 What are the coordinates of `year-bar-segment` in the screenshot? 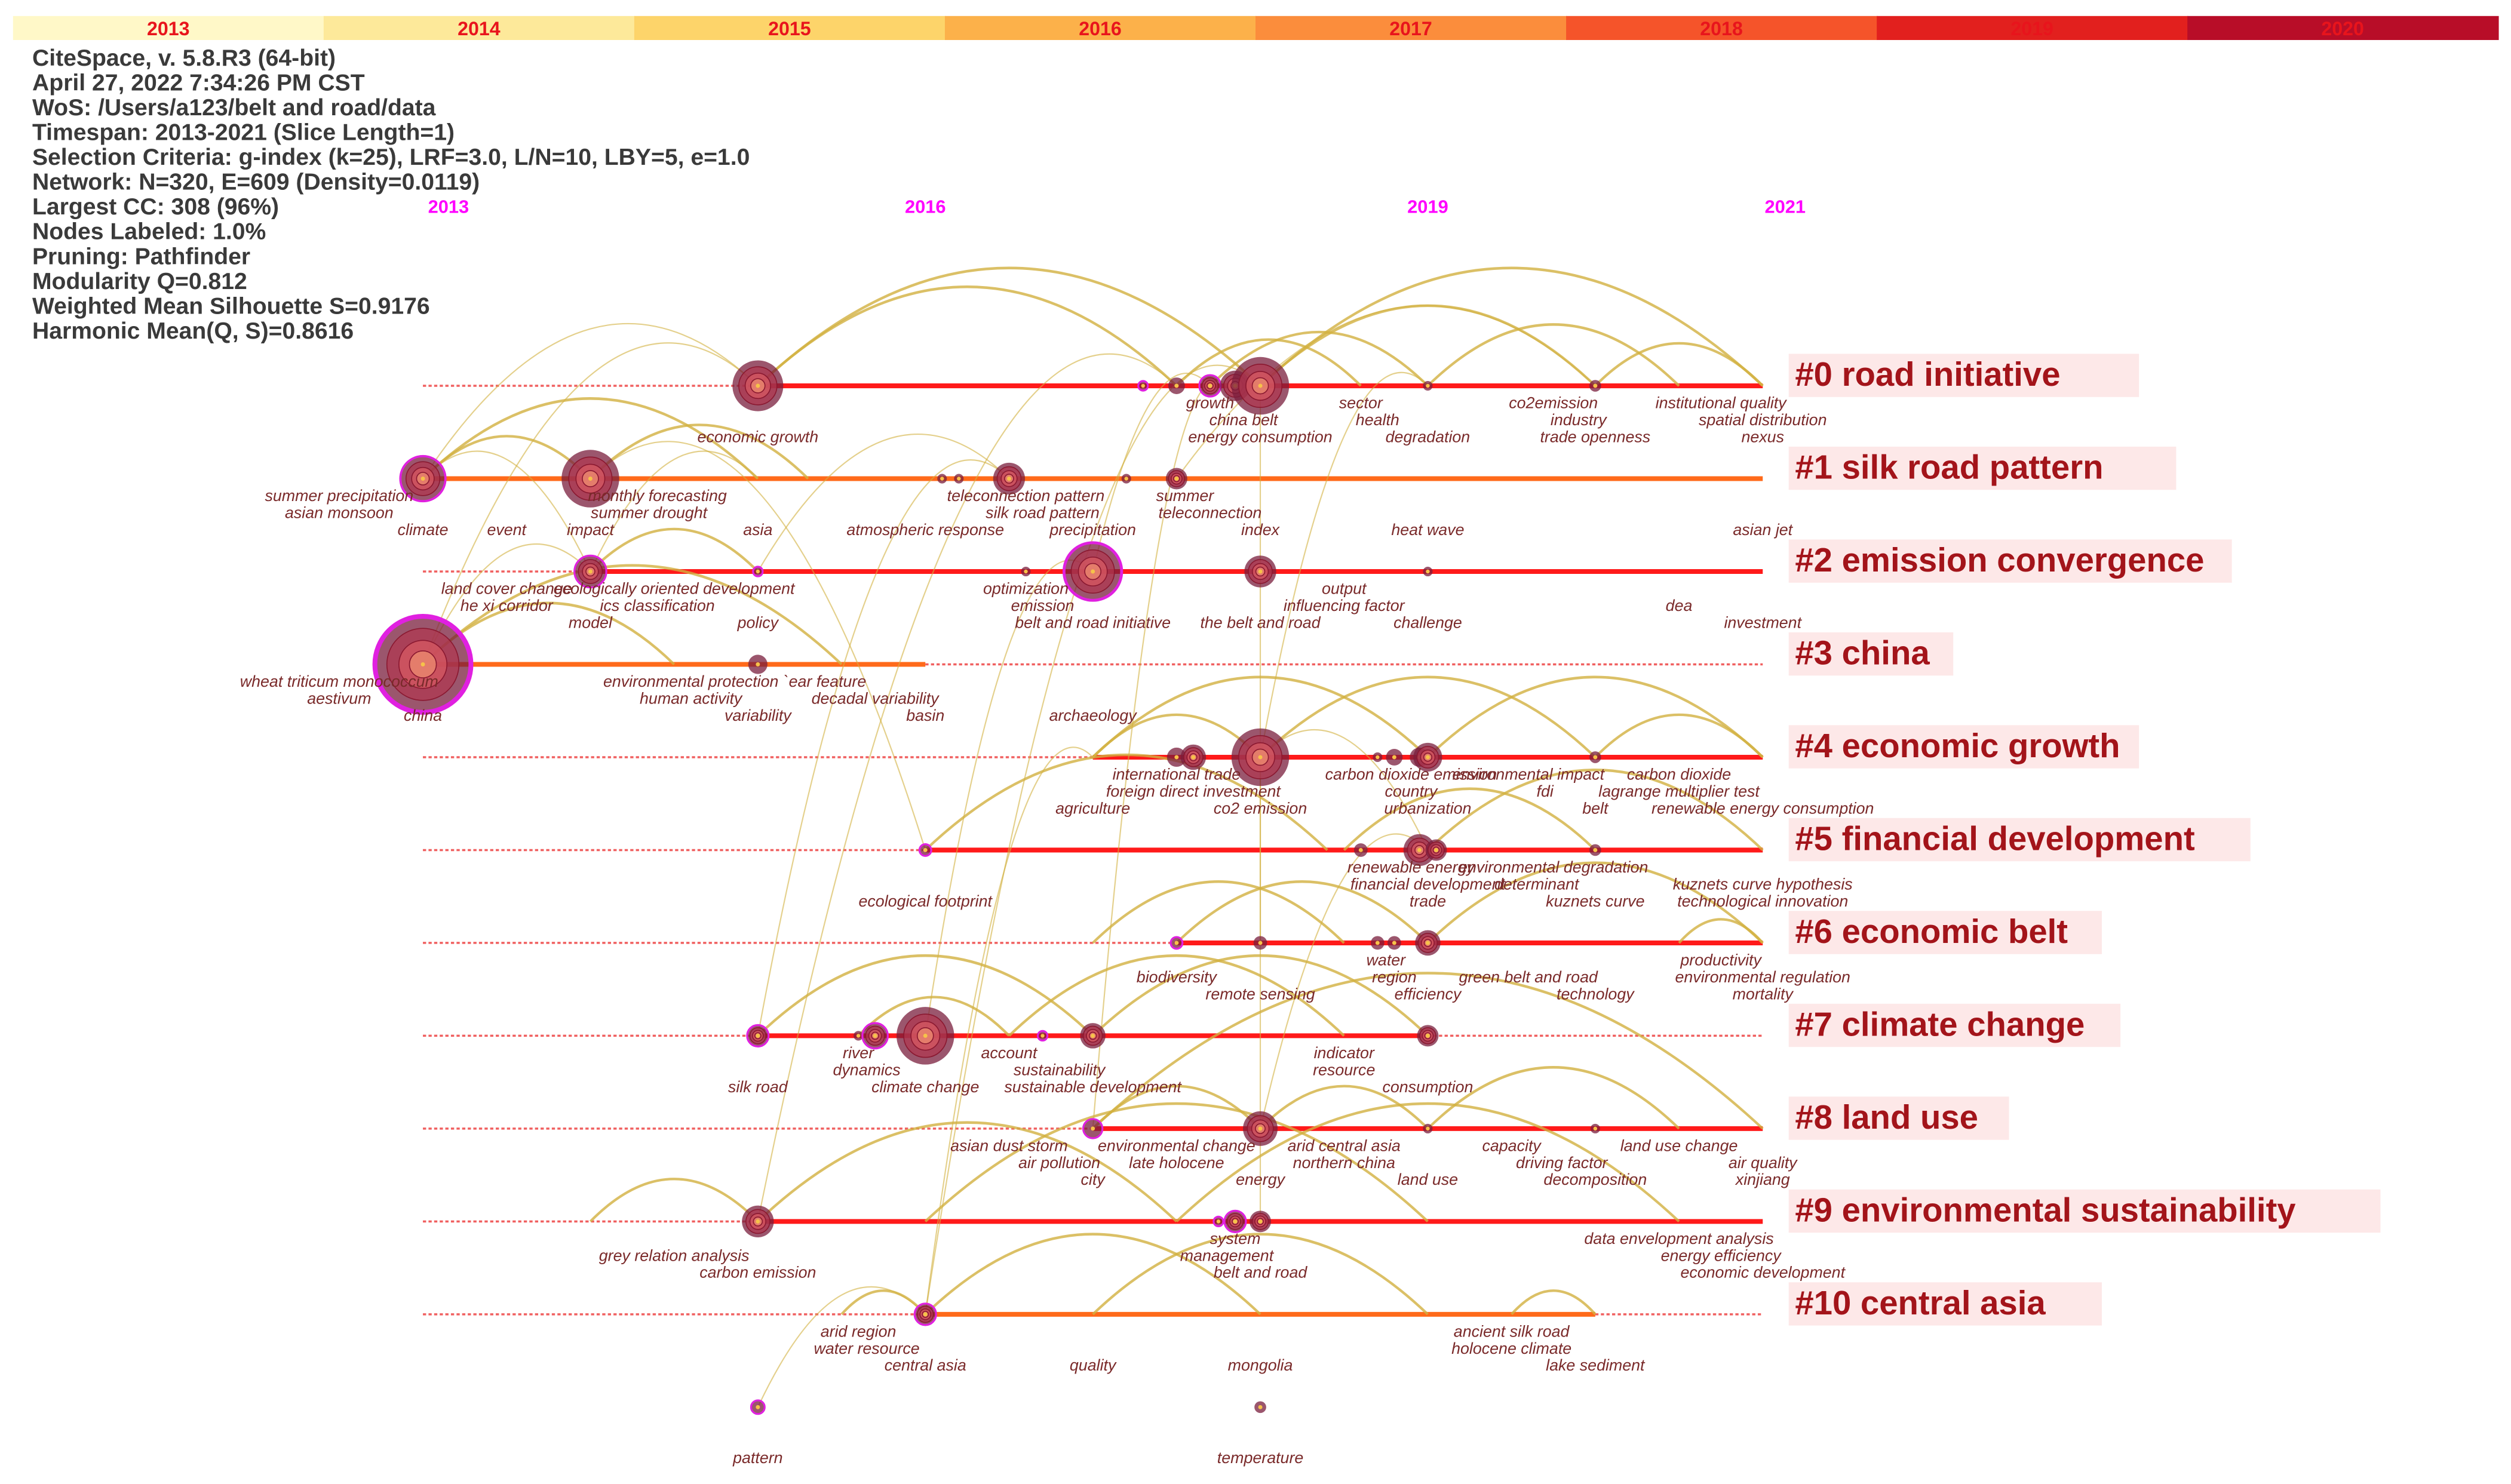 It's located at (169, 28).